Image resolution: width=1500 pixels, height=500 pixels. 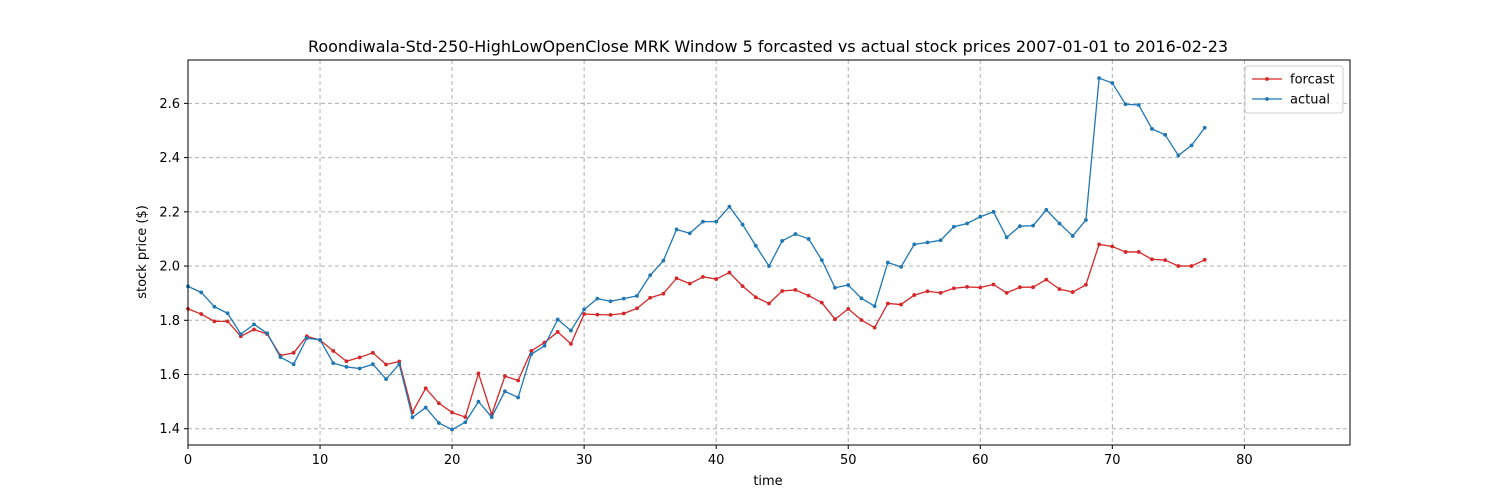 What do you see at coordinates (767, 481) in the screenshot?
I see `x-axis-label: time` at bounding box center [767, 481].